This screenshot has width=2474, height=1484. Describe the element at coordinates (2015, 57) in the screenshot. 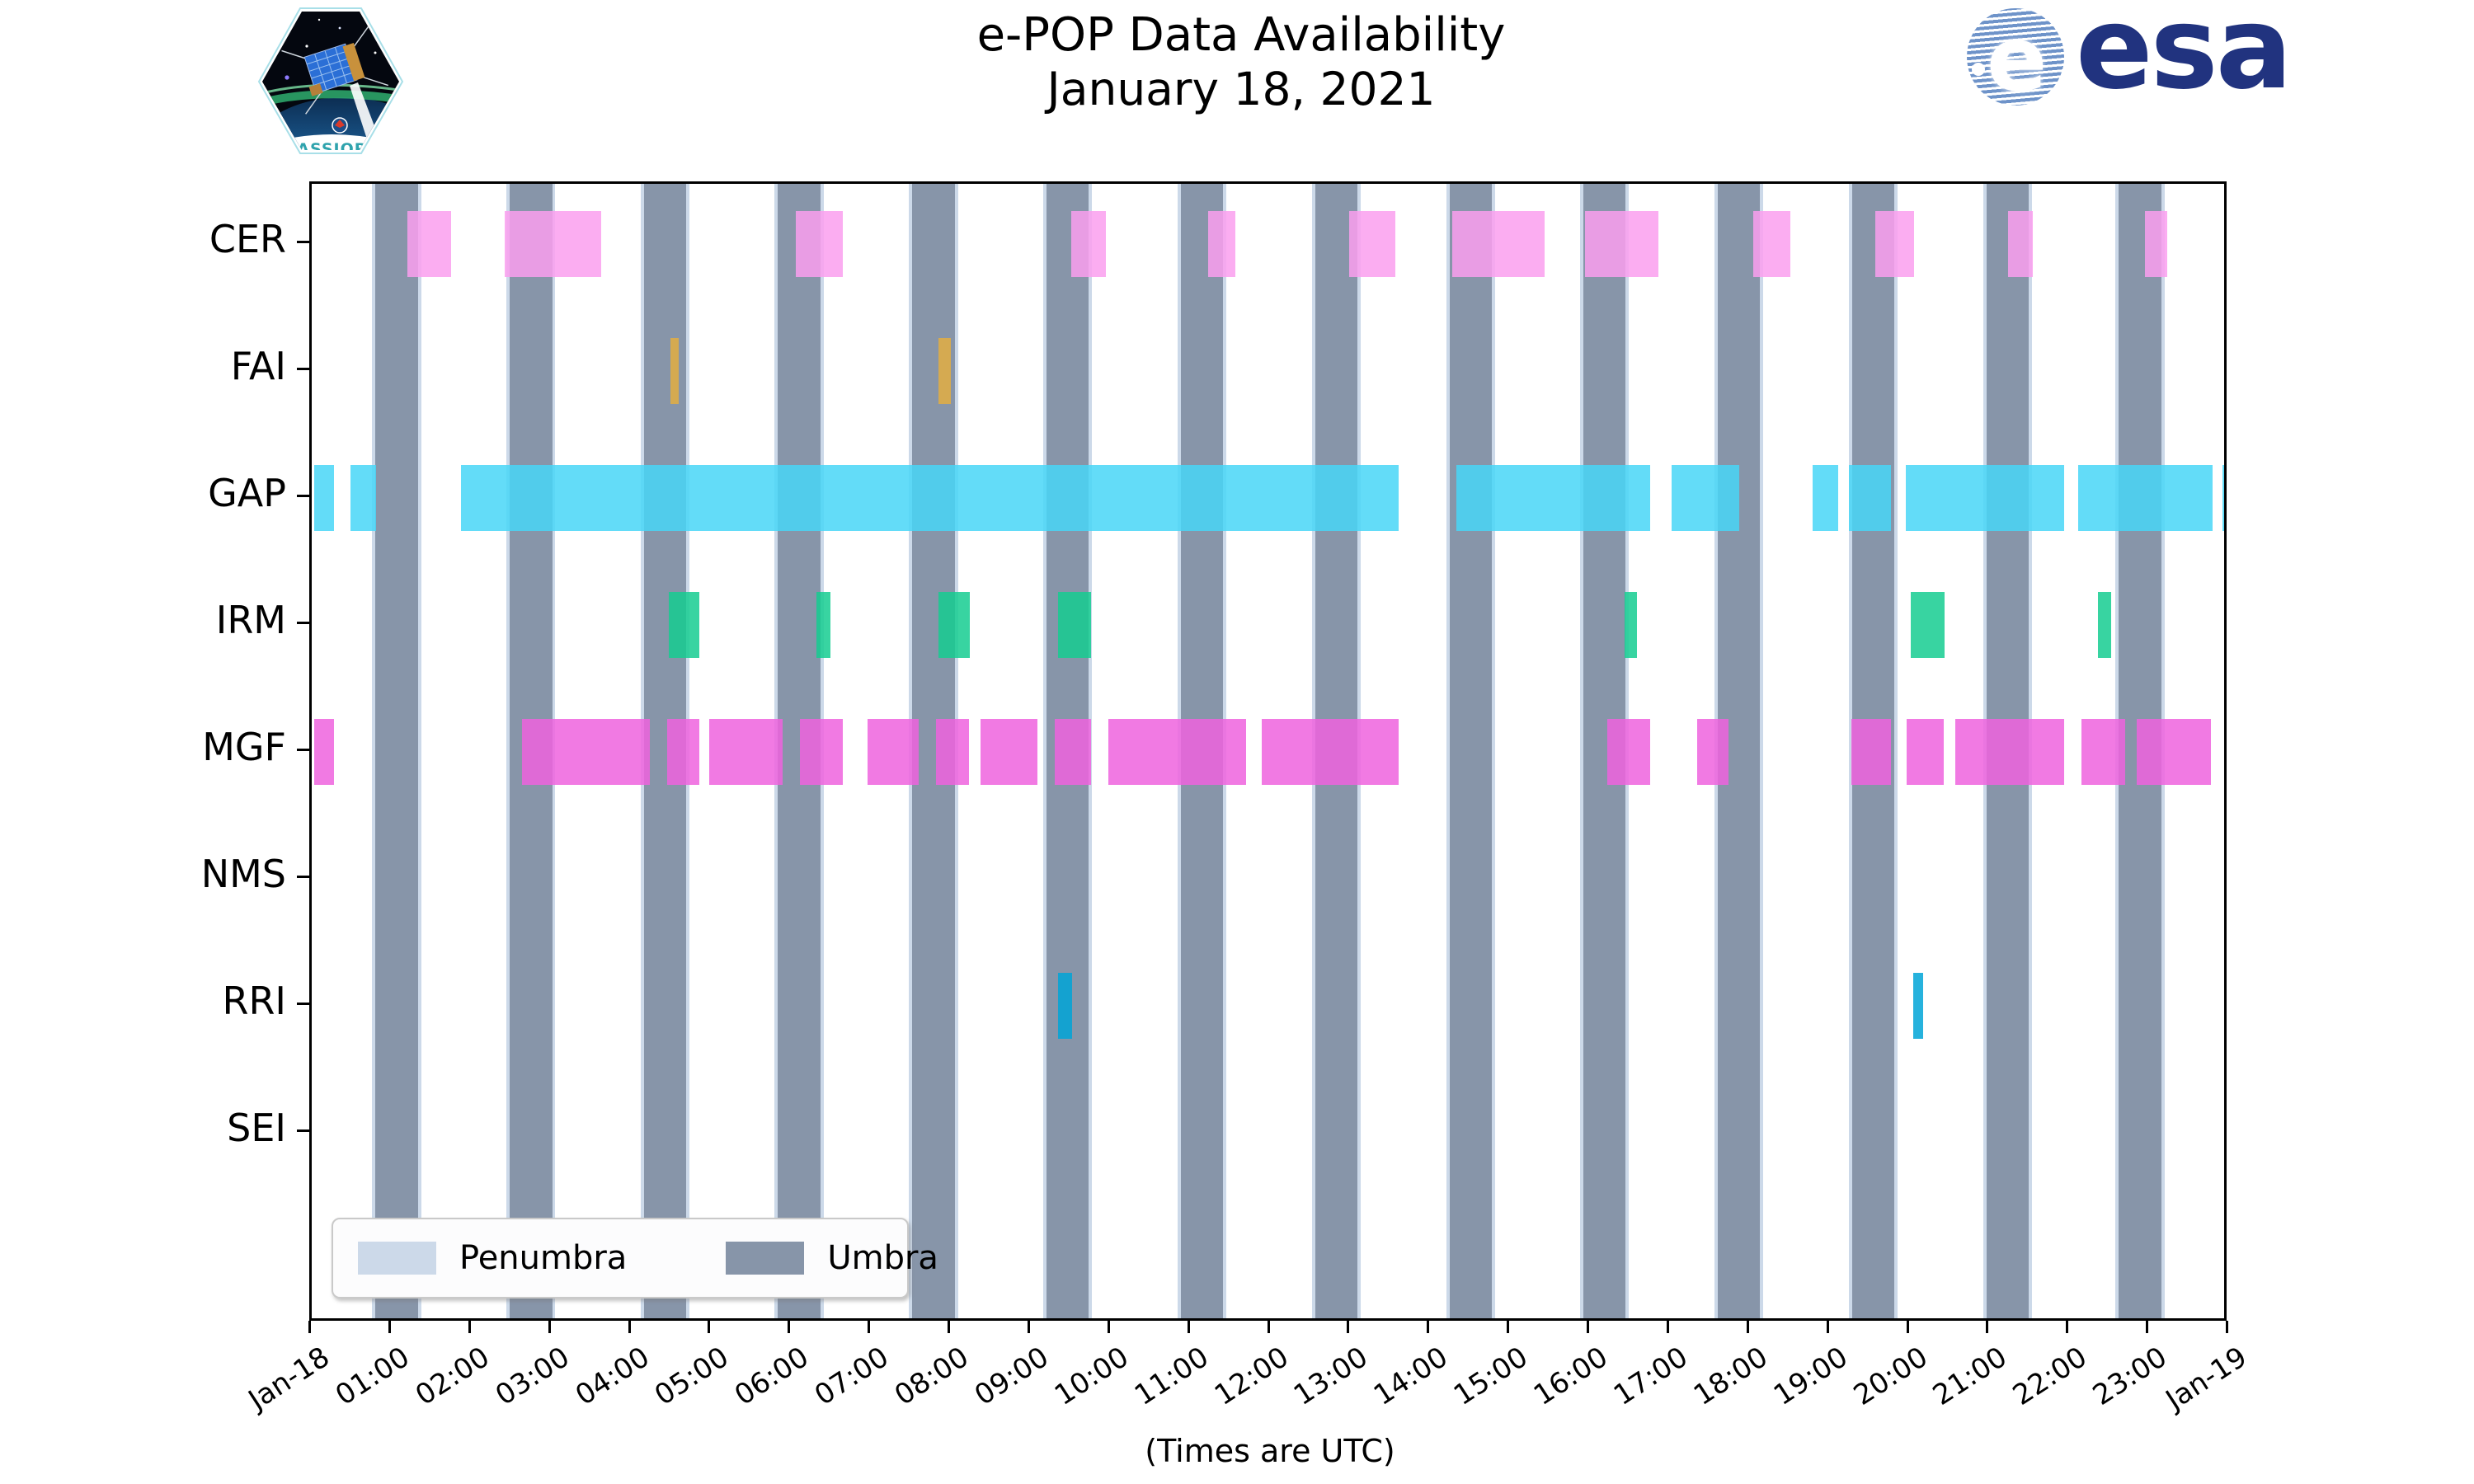

I see `esa-globe-icon: e` at that location.